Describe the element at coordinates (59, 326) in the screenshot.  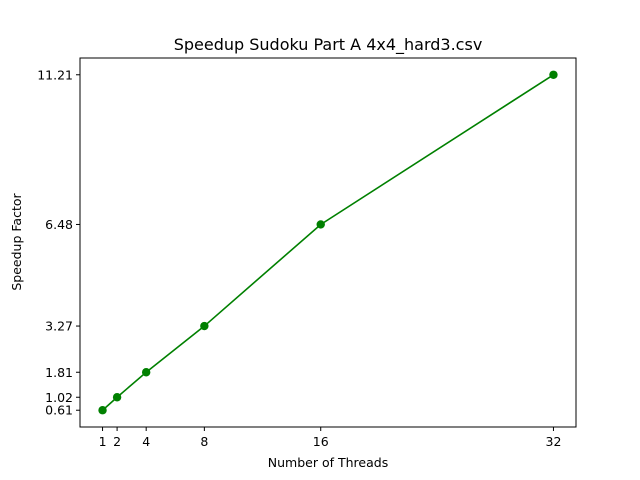
I see `y-tick-label-3.27: 3.27` at that location.